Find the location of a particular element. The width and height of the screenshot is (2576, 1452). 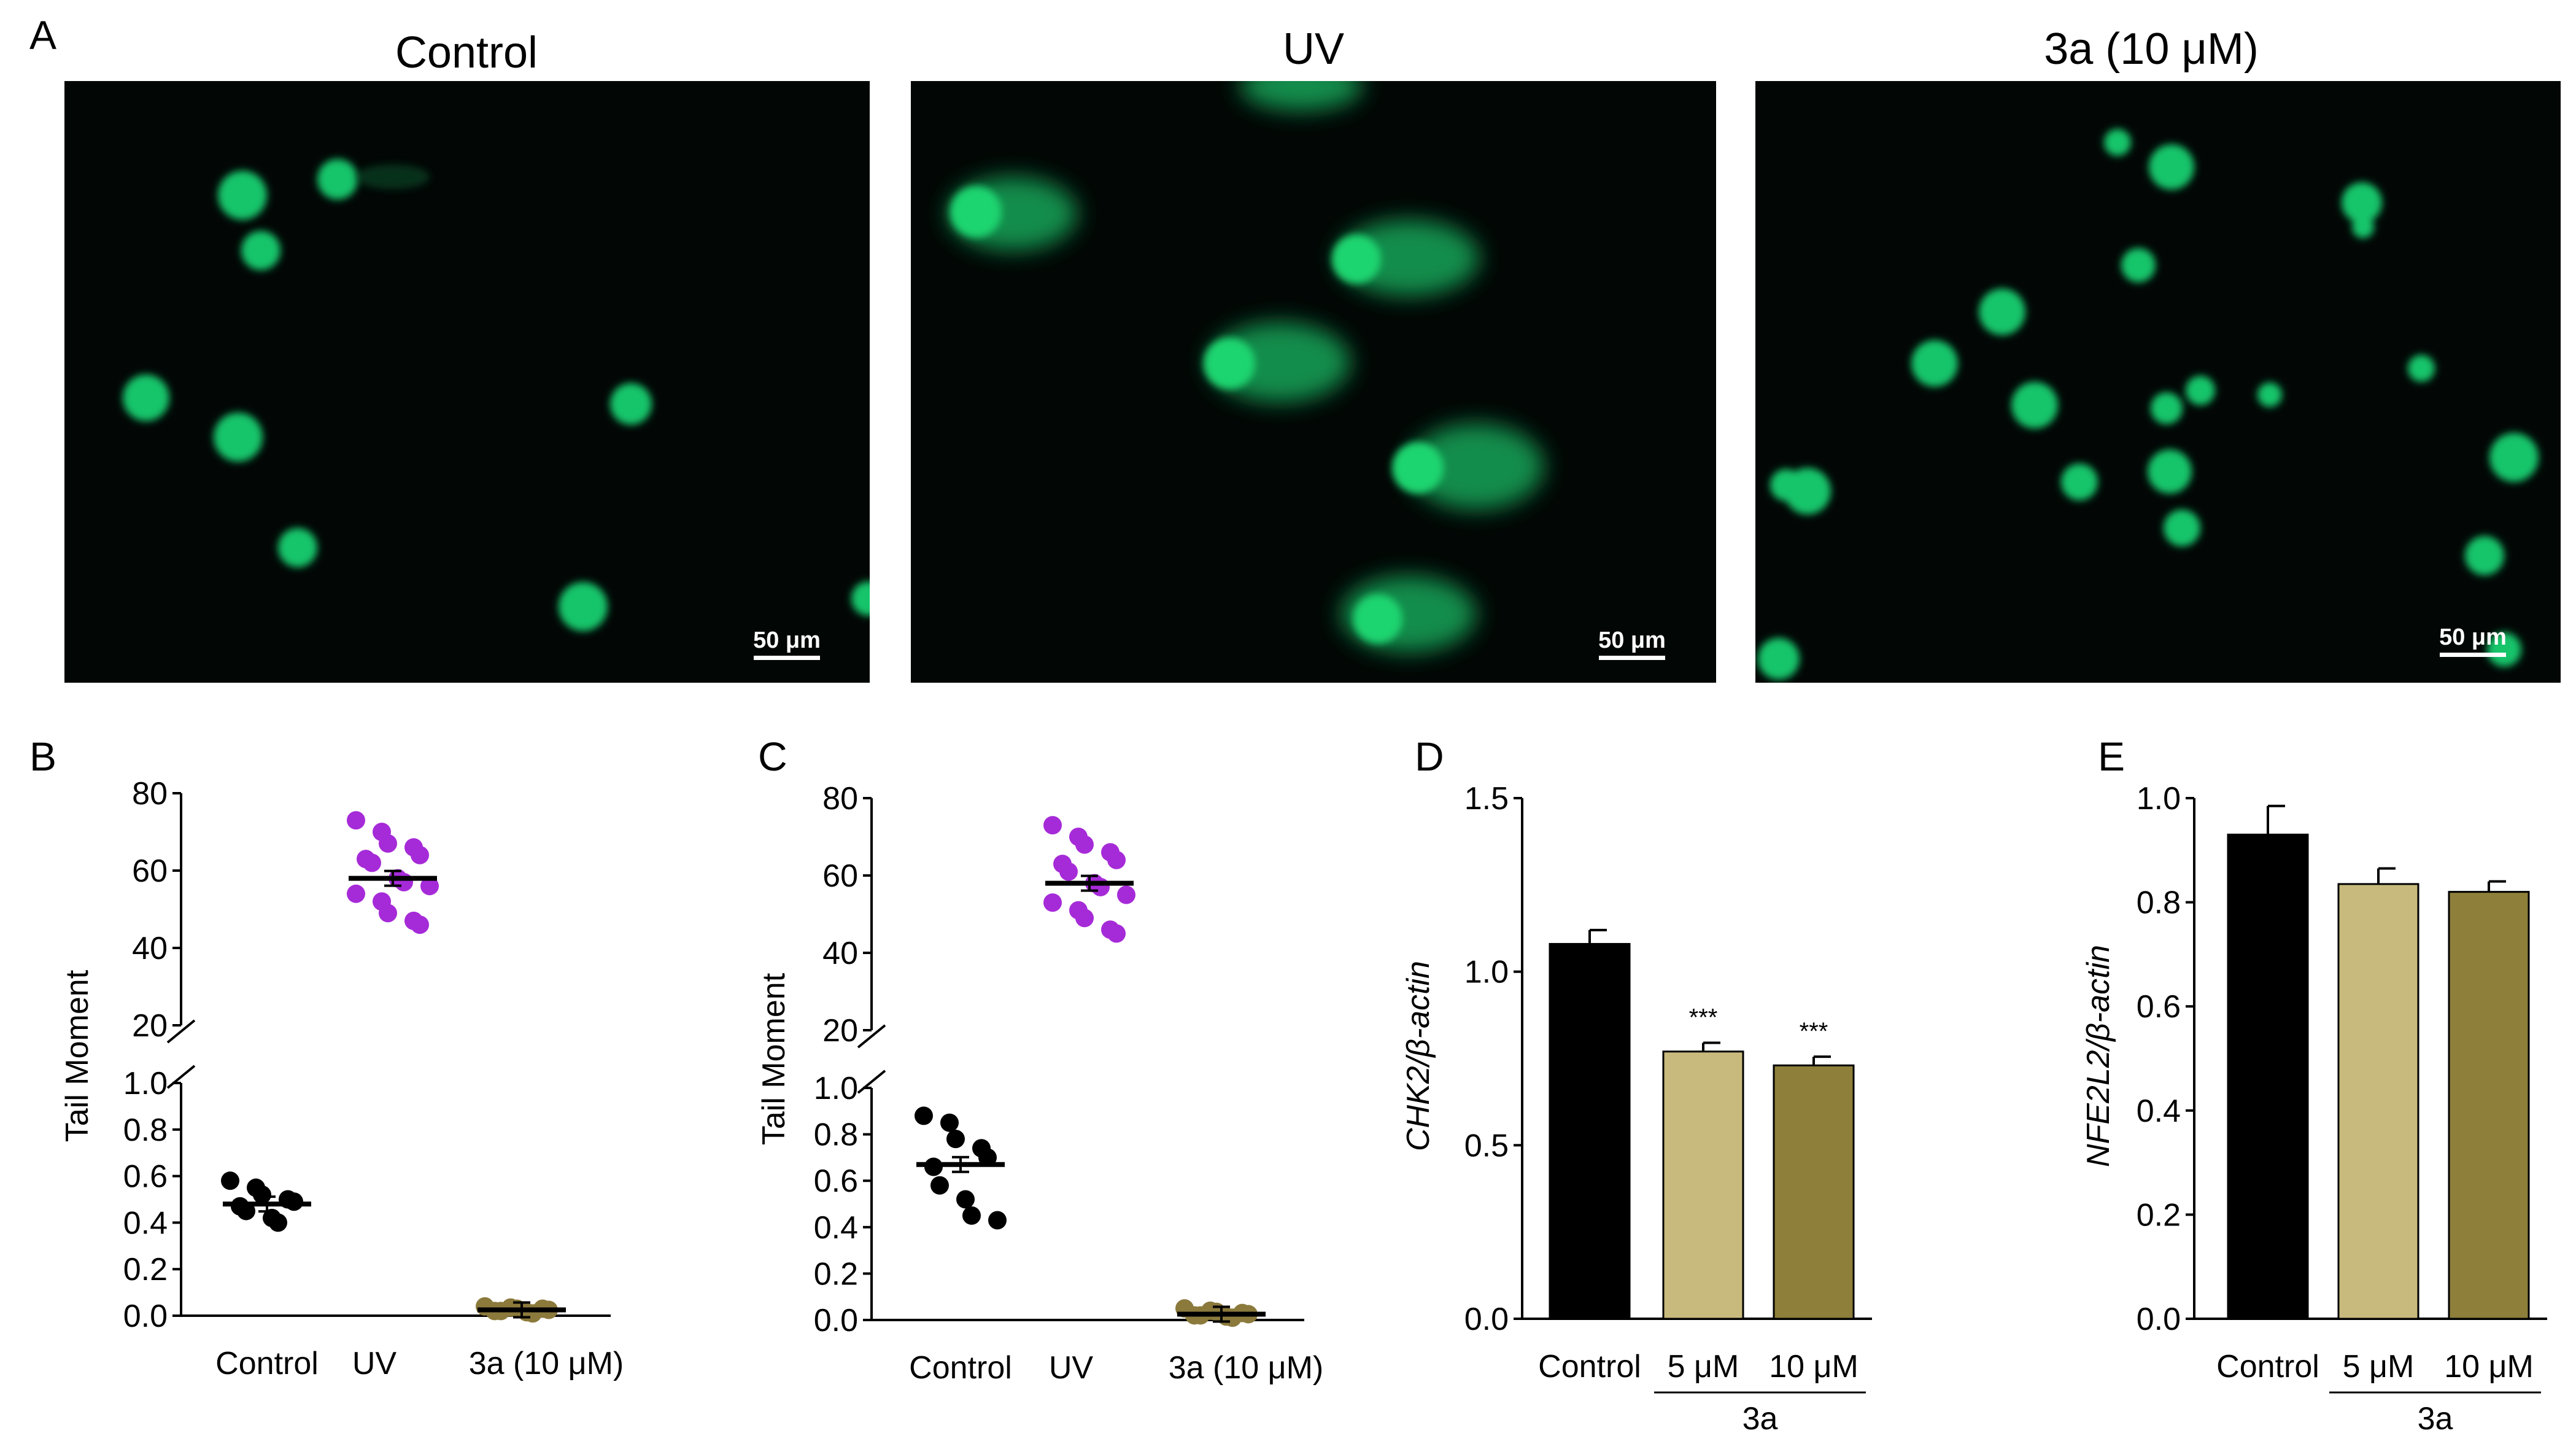

group-label: 3a is located at coordinates (2435, 1419).